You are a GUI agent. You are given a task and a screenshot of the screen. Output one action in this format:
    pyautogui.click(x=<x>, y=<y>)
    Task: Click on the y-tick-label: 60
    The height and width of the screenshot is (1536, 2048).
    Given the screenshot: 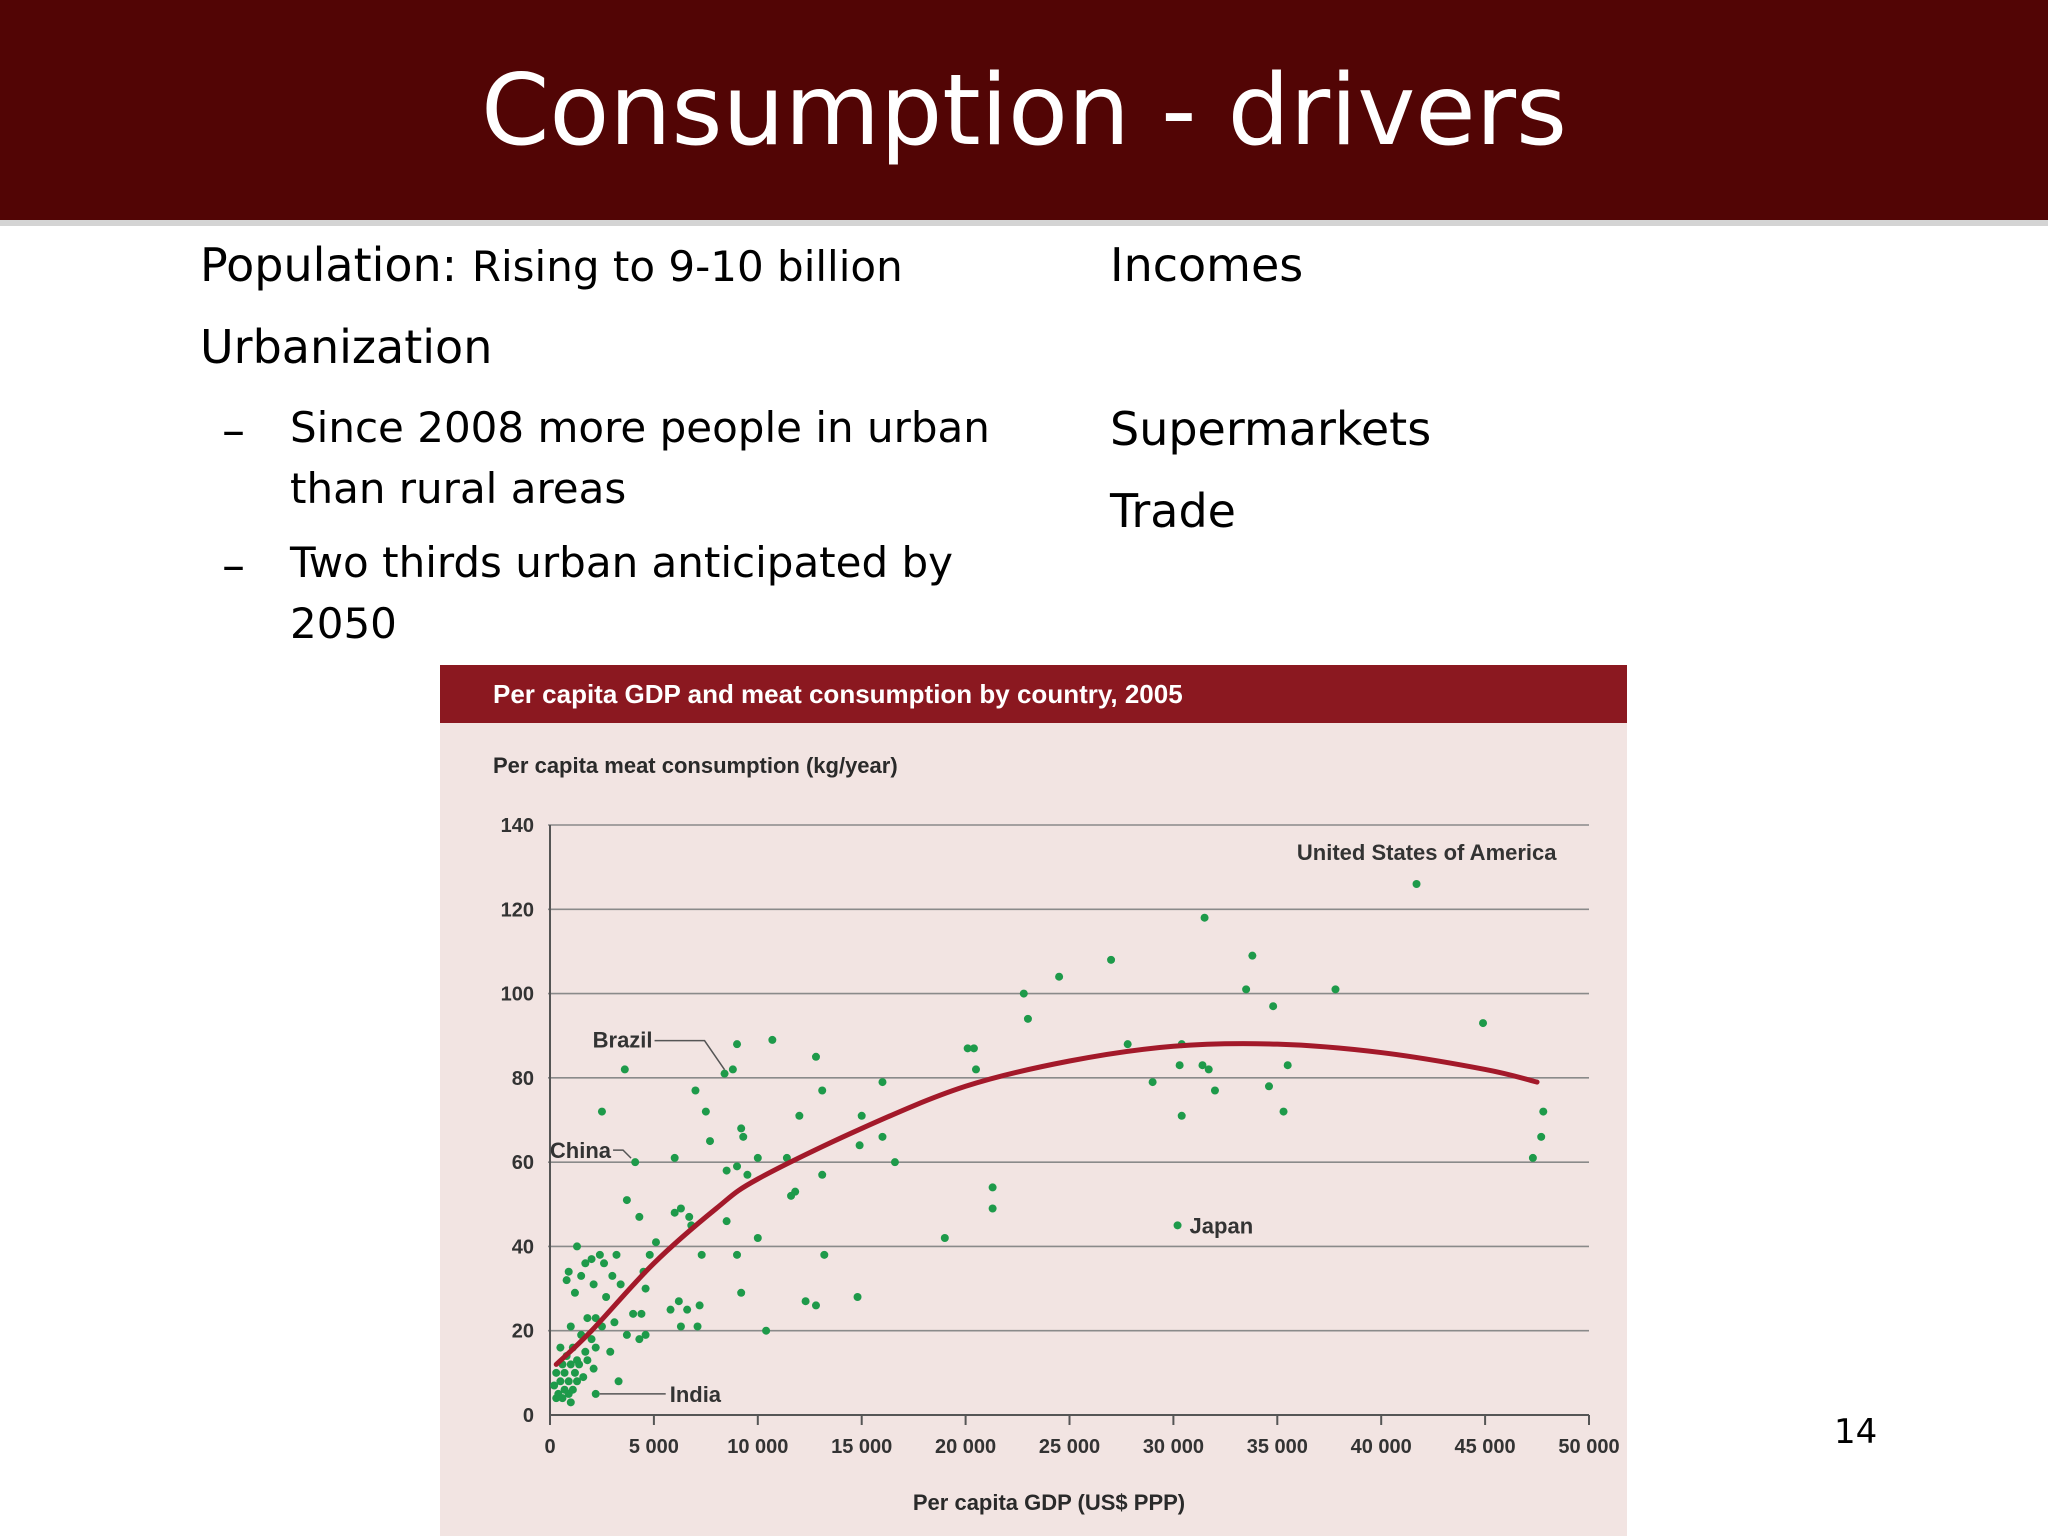 What is the action you would take?
    pyautogui.click(x=523, y=1163)
    